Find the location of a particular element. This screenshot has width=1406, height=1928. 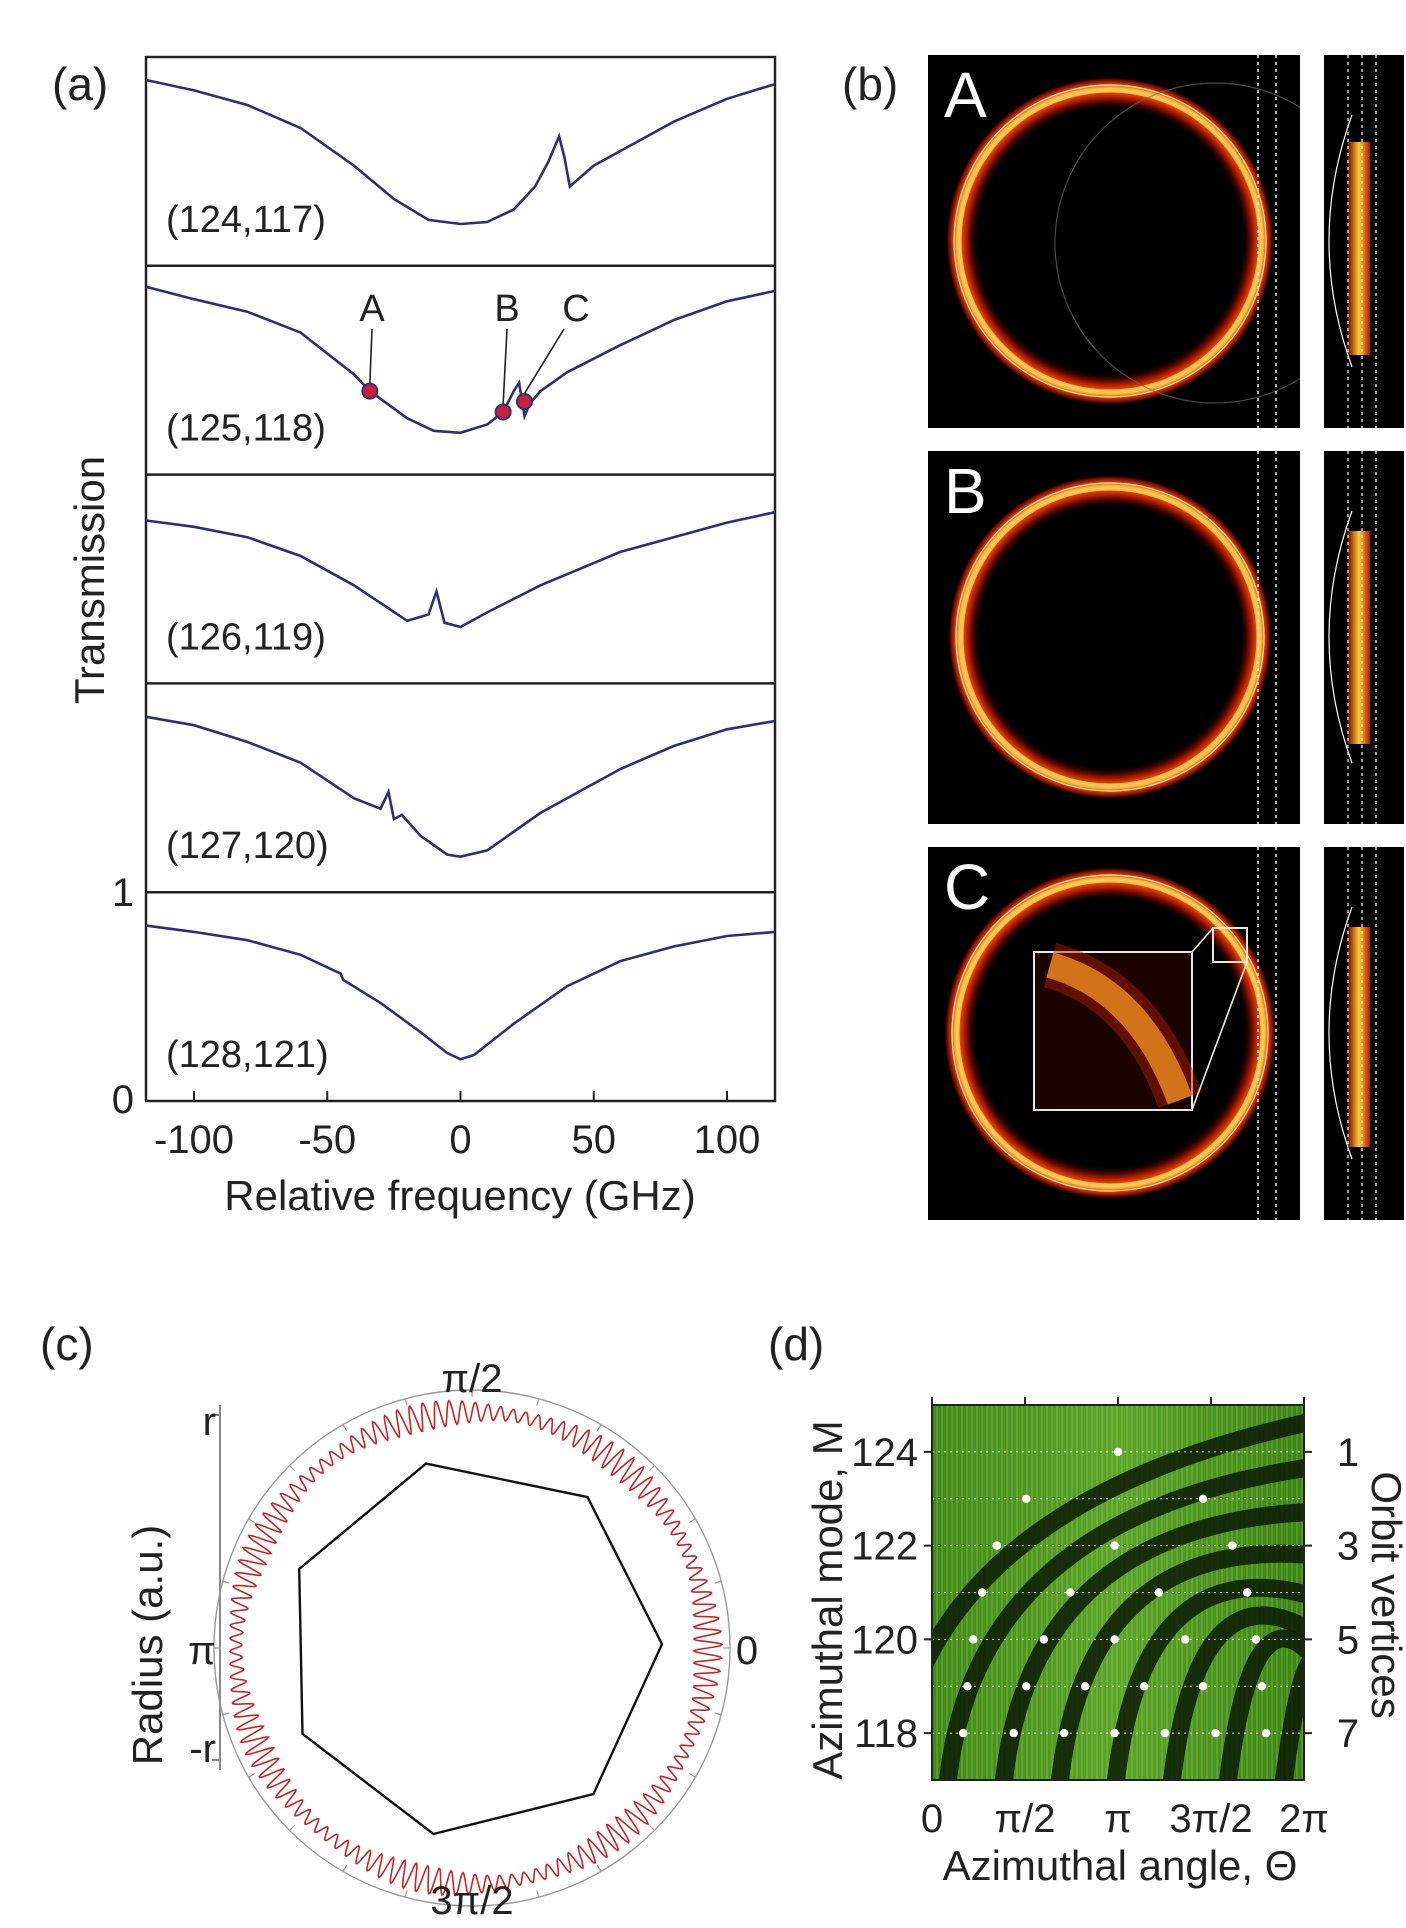

field-image-content-A is located at coordinates (1123, 241).